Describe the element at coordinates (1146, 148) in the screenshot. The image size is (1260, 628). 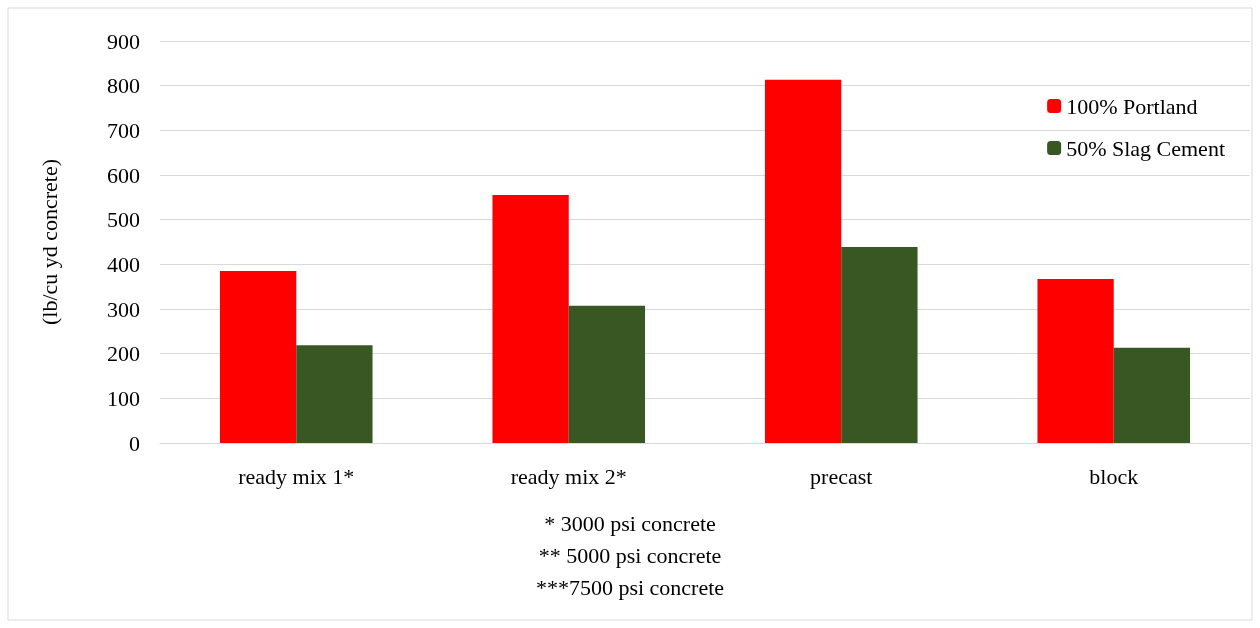
I see `legend-label: 50% Slag Cement` at that location.